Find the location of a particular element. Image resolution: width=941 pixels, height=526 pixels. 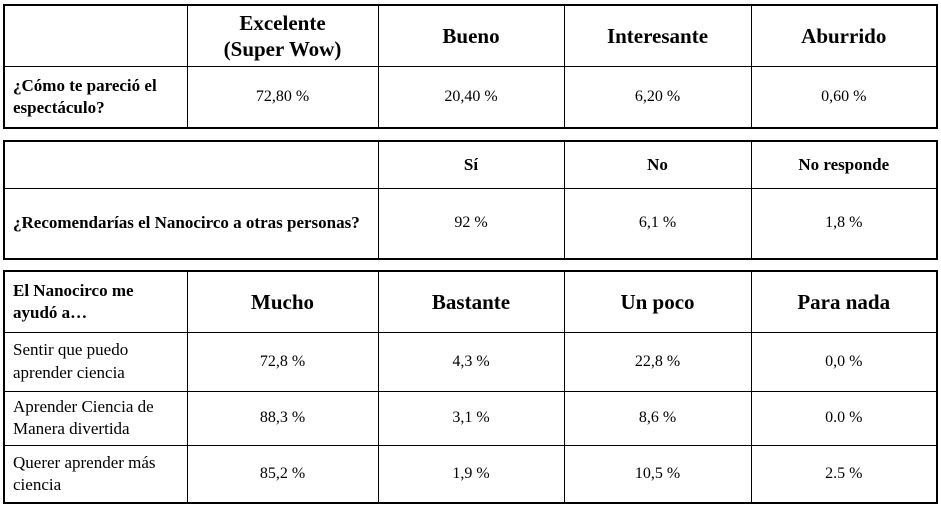

value-cell-para-nada: 0,0 % is located at coordinates (844, 361).